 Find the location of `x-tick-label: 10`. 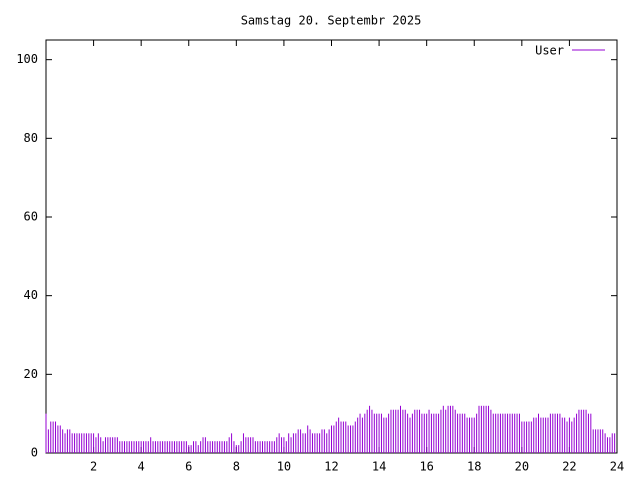

x-tick-label: 10 is located at coordinates (284, 467).